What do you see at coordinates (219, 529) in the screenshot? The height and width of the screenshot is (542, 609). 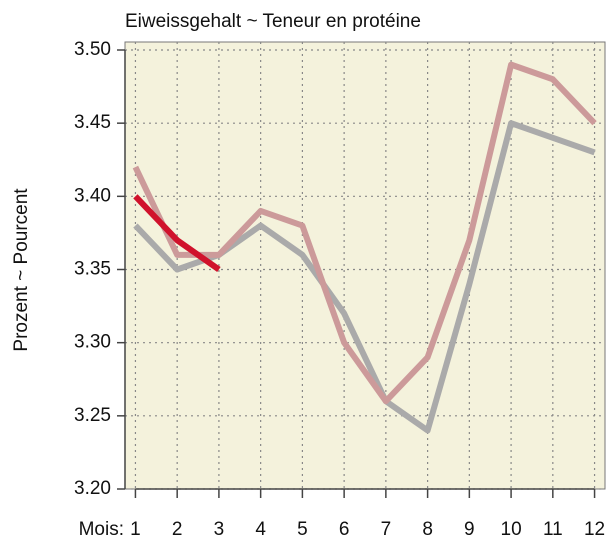 I see `x-tick-label: 3` at bounding box center [219, 529].